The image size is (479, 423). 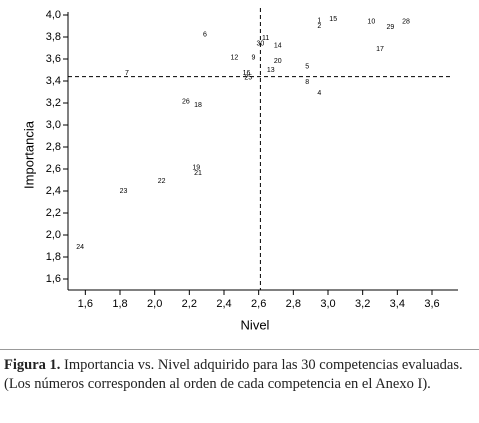 What do you see at coordinates (391, 27) in the screenshot?
I see `point-label: 29` at bounding box center [391, 27].